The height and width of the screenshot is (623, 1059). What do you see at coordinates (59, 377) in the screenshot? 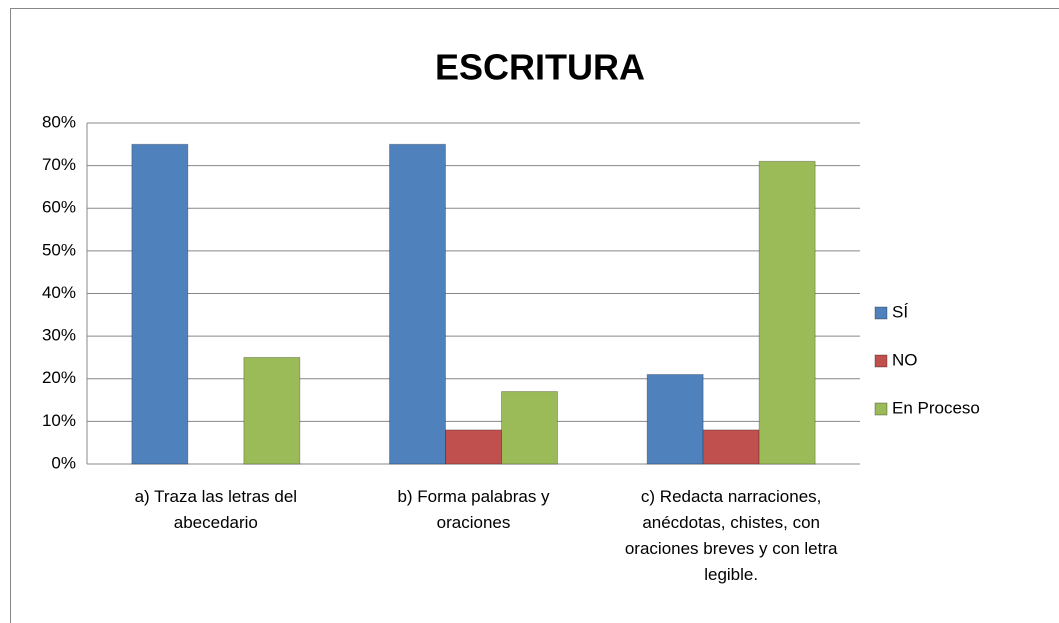
I see `y-tick-label: 20%` at bounding box center [59, 377].